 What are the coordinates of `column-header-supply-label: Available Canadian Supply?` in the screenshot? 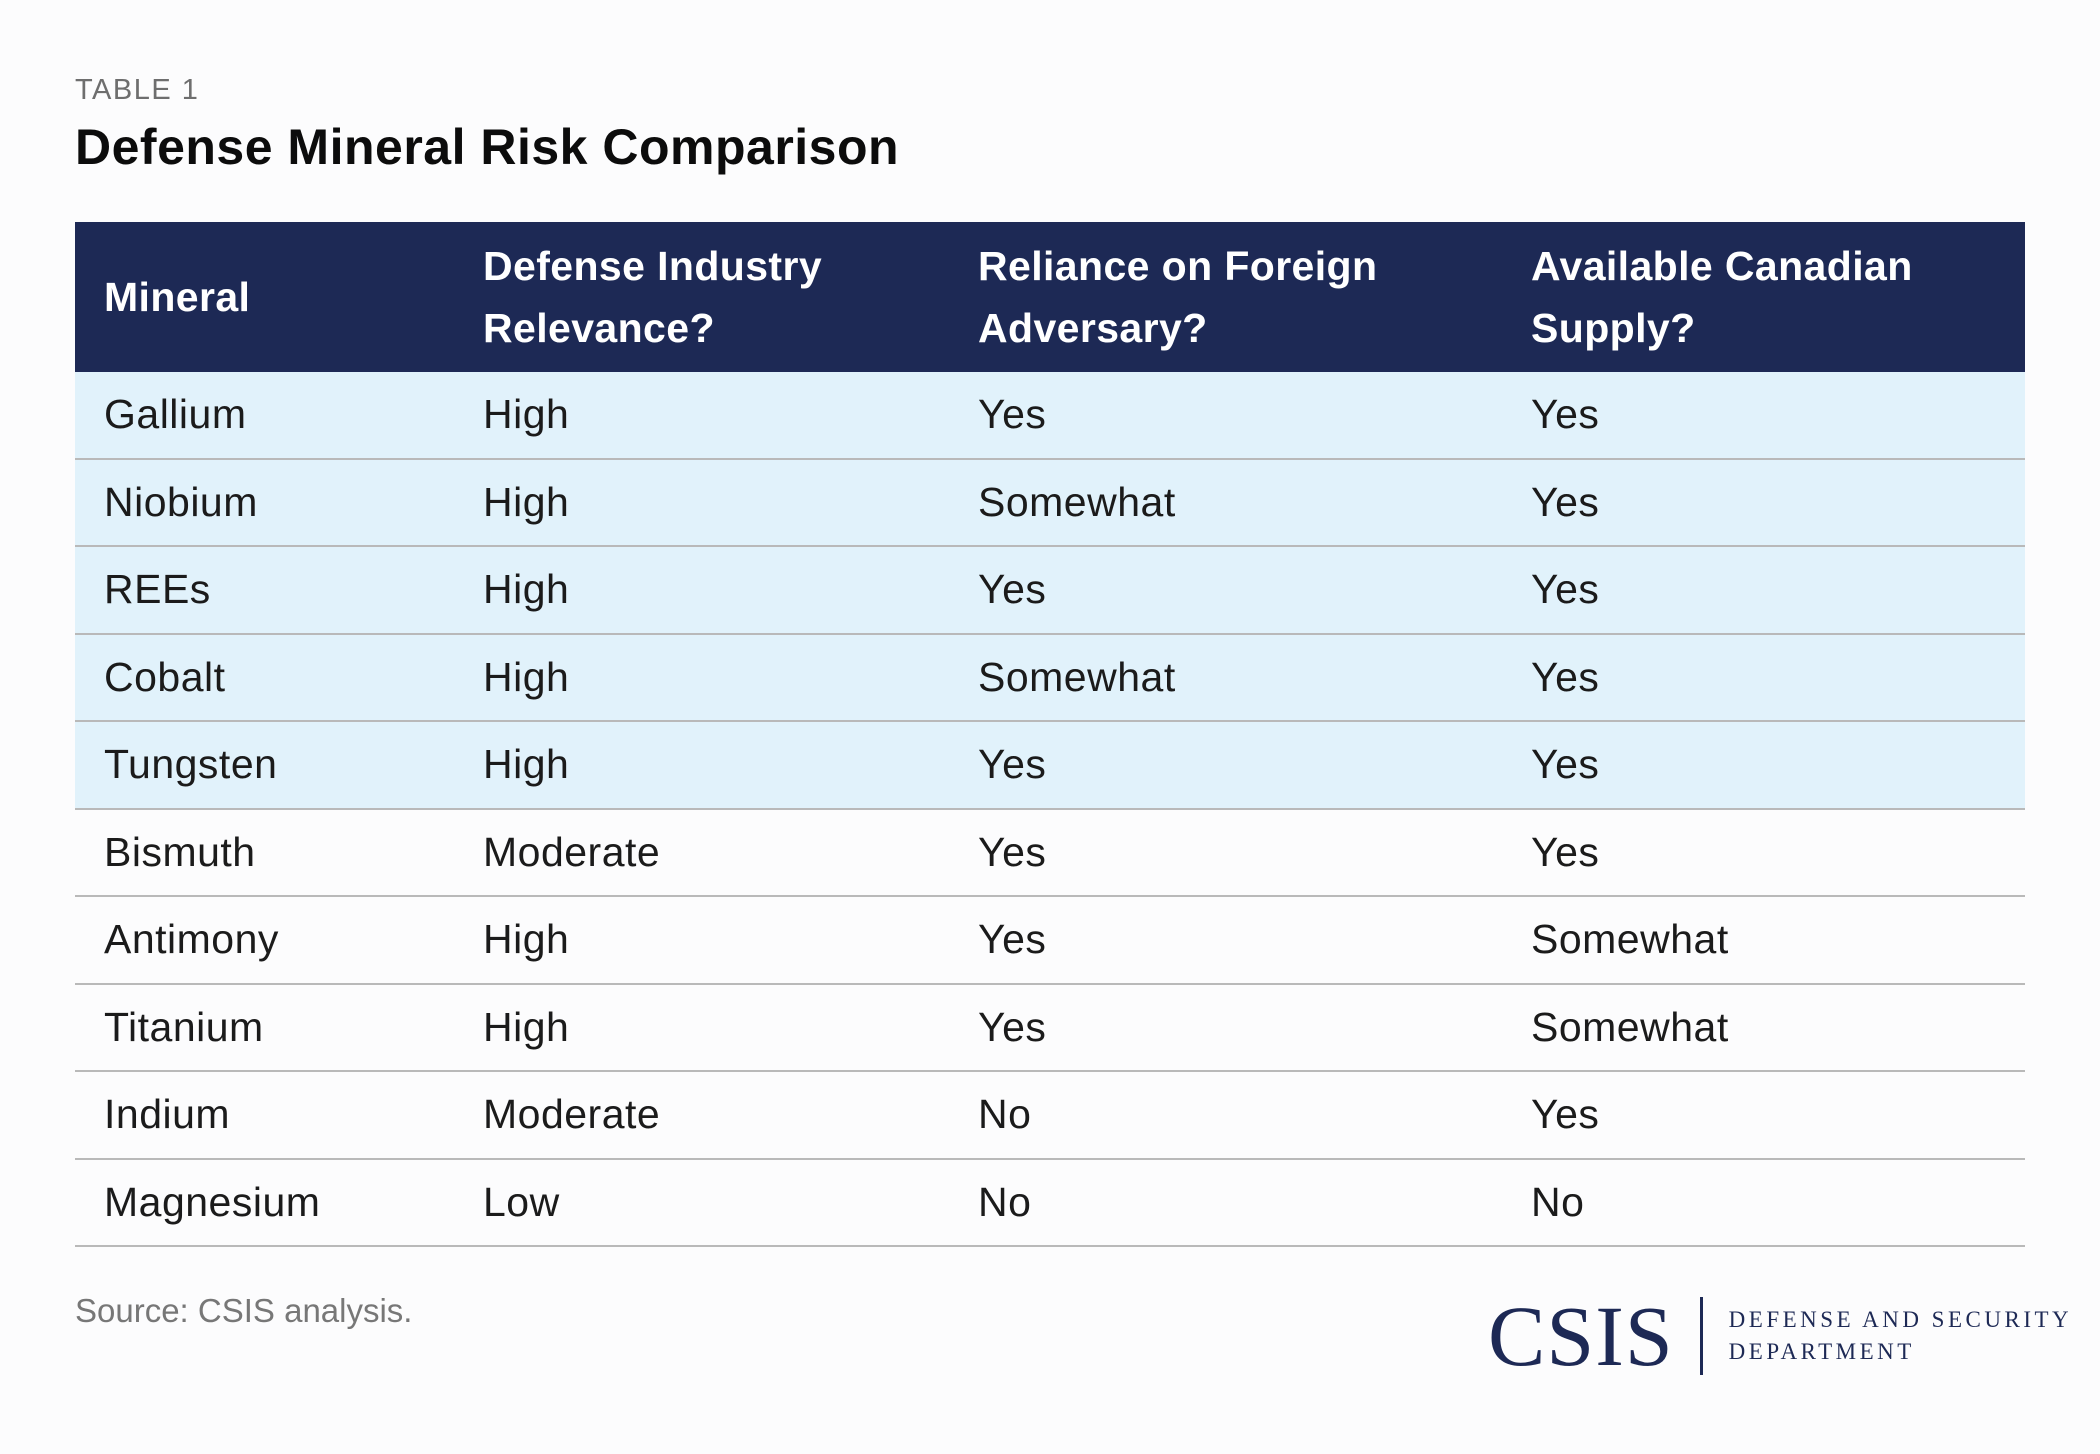 It's located at (1722, 297).